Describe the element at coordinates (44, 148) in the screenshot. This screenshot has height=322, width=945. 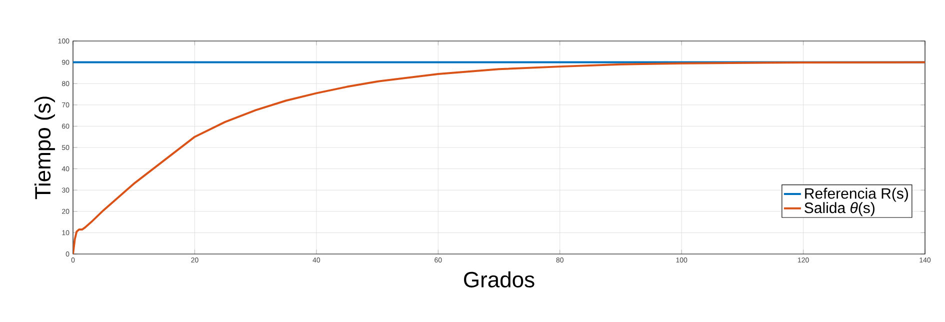
I see `y-axis-title: Tiempo (s)` at that location.